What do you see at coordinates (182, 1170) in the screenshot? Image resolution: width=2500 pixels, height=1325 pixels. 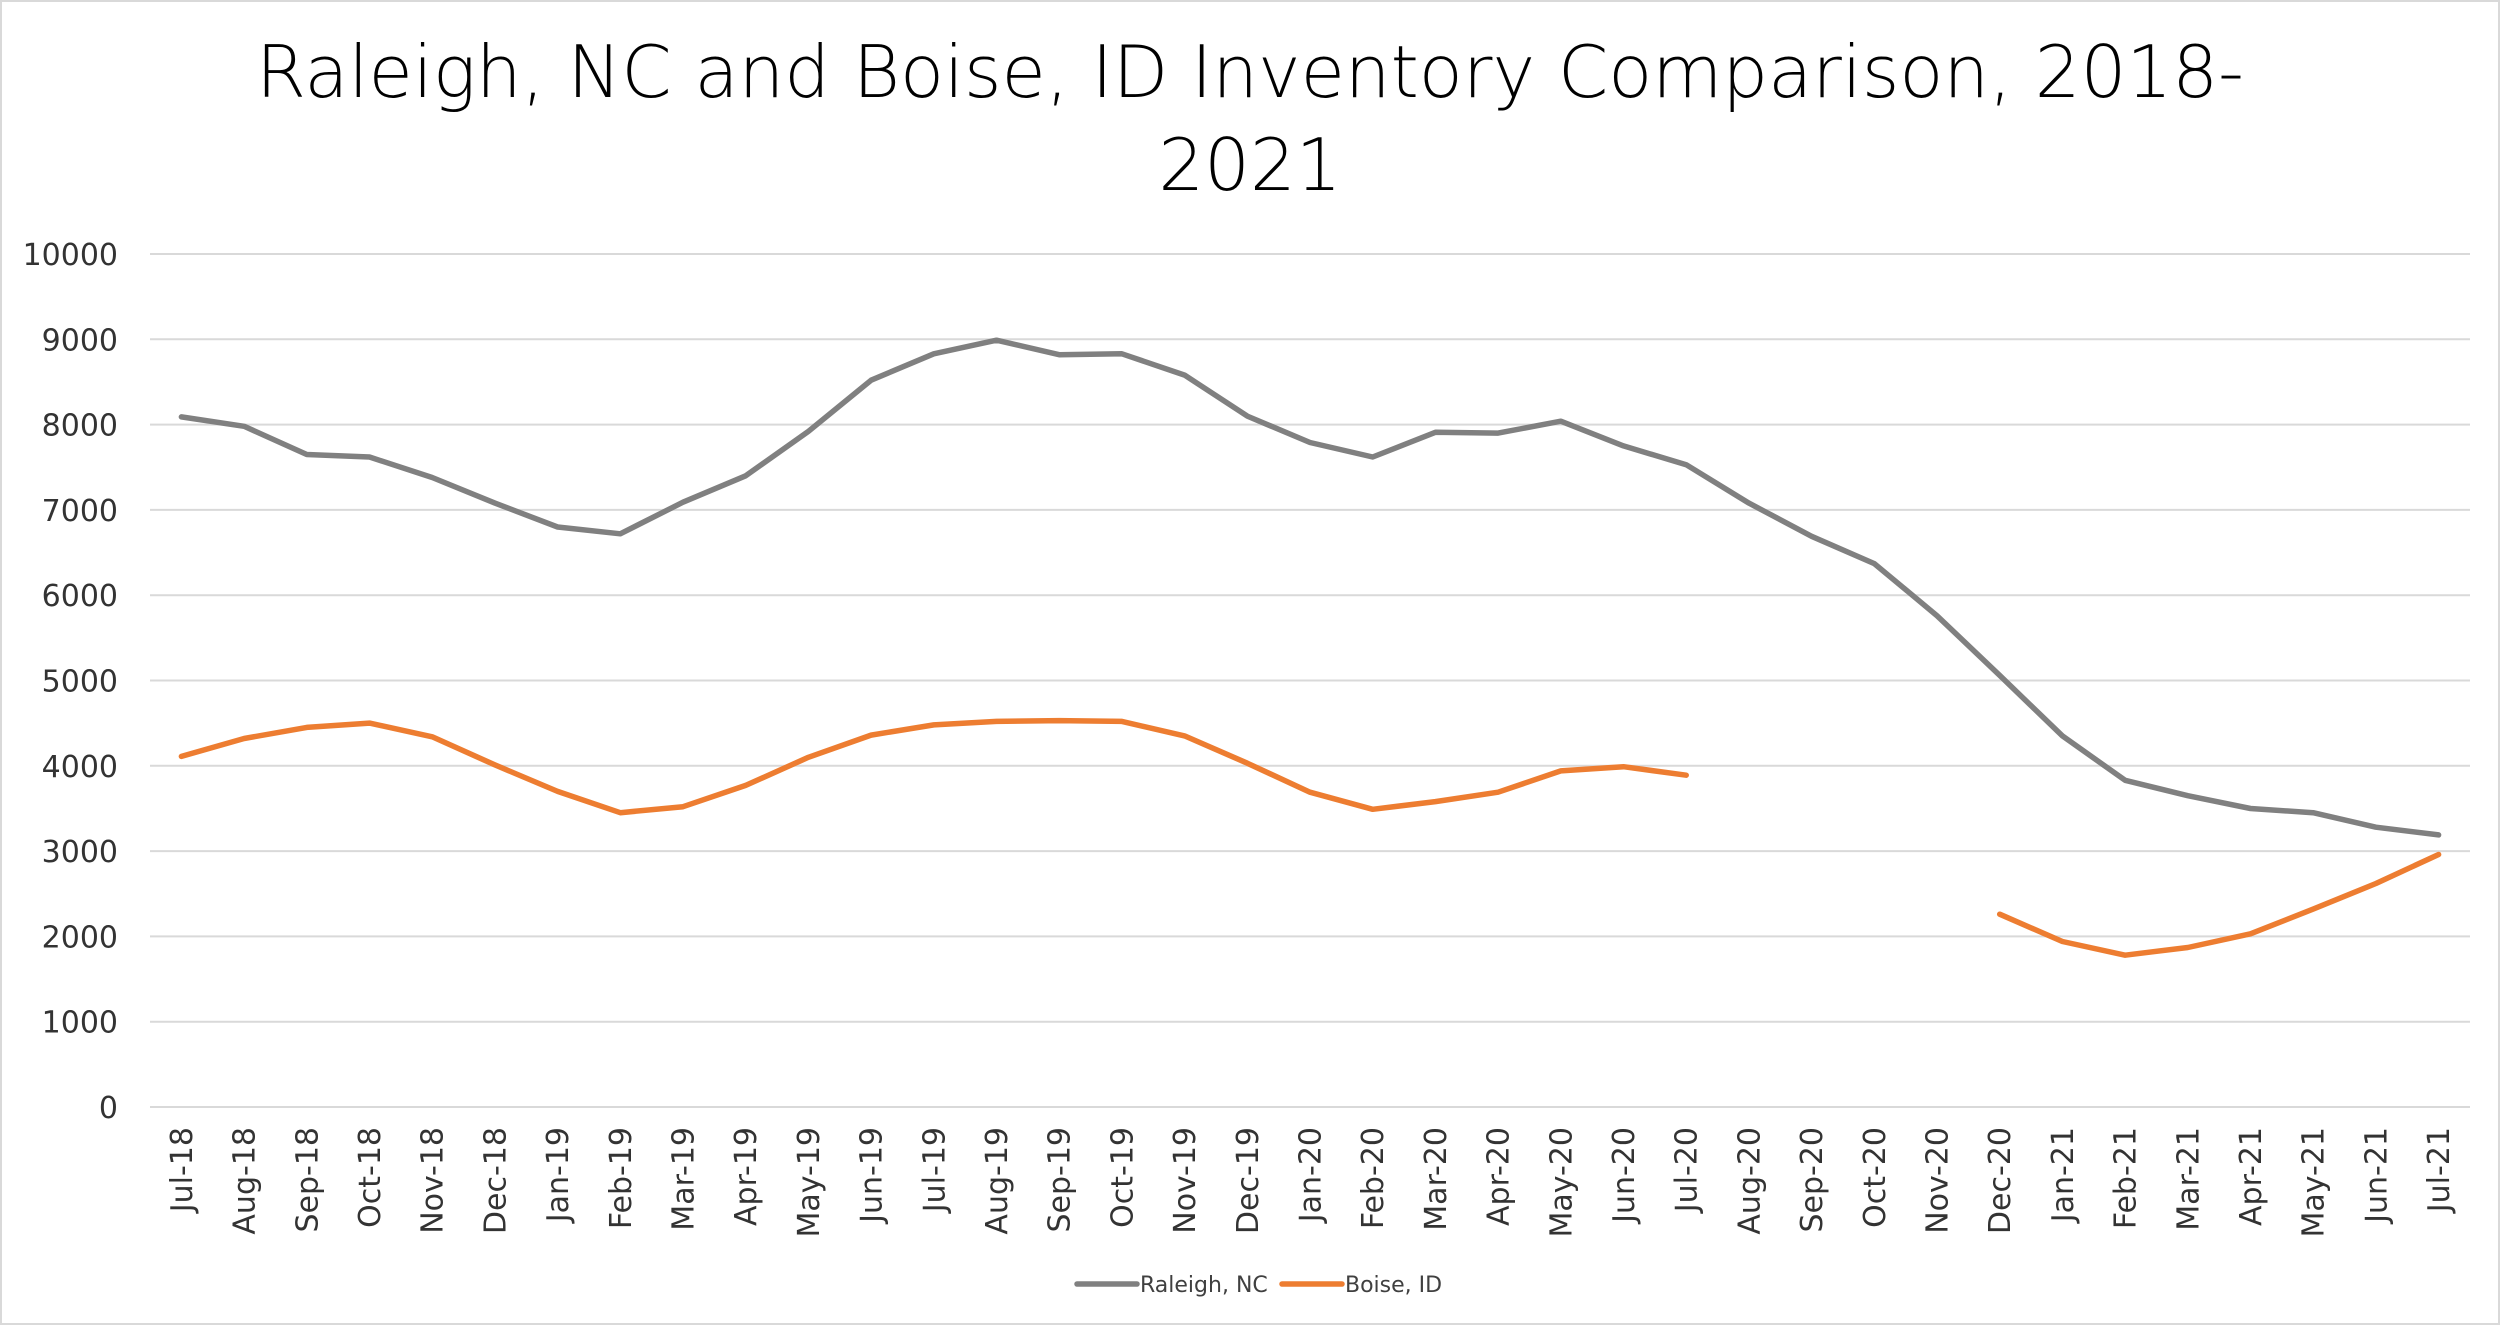 I see `x-tick-label: Jul-18` at bounding box center [182, 1170].